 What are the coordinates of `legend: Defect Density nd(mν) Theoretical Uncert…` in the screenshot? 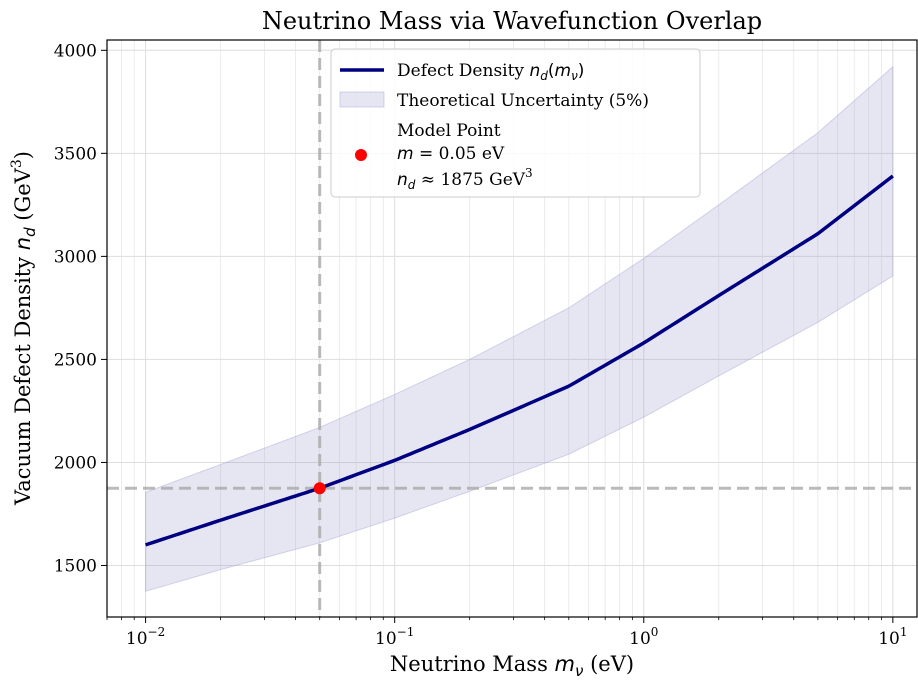 It's located at (515, 123).